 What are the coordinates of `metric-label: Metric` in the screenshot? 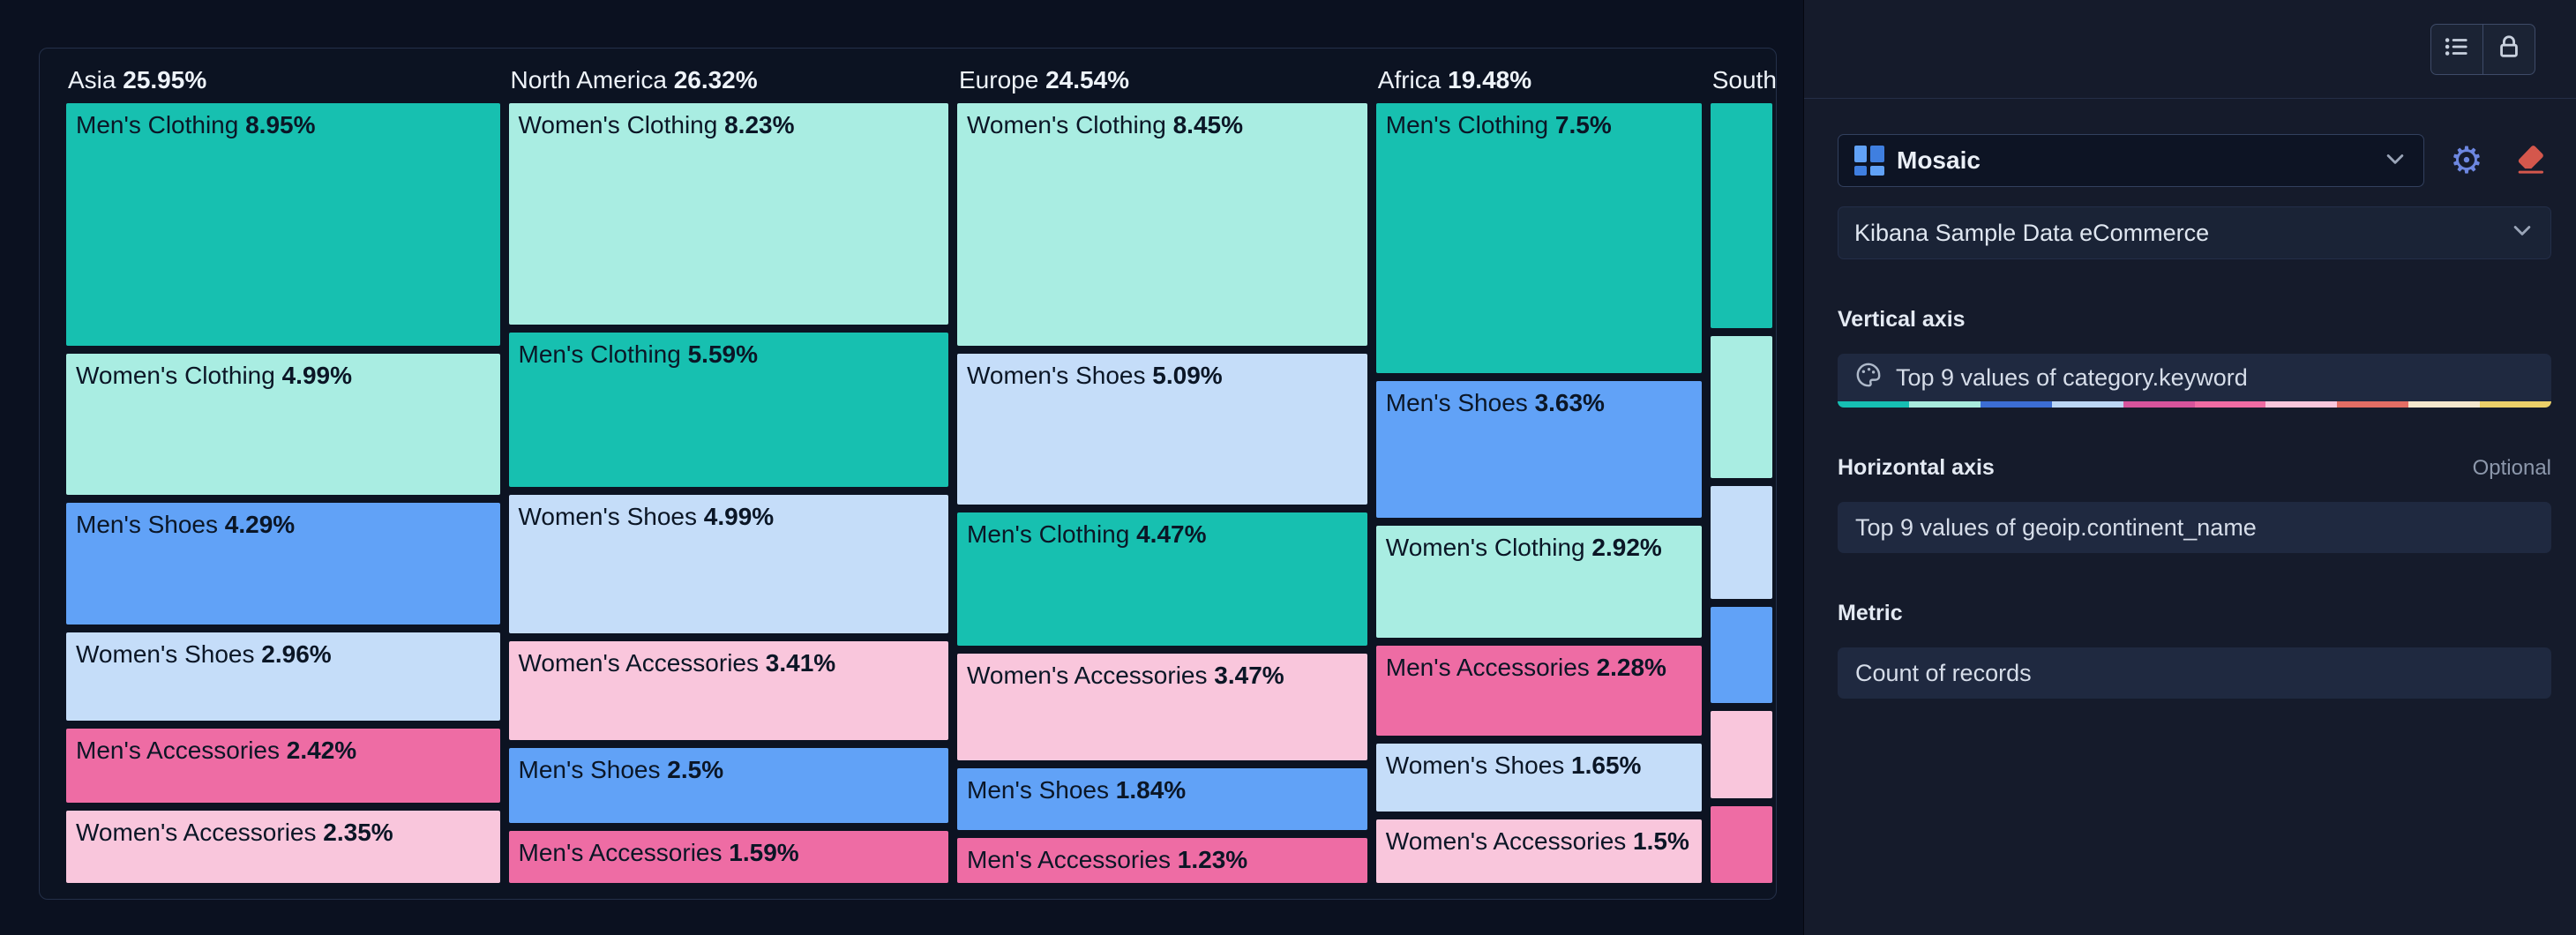 It's located at (1871, 613).